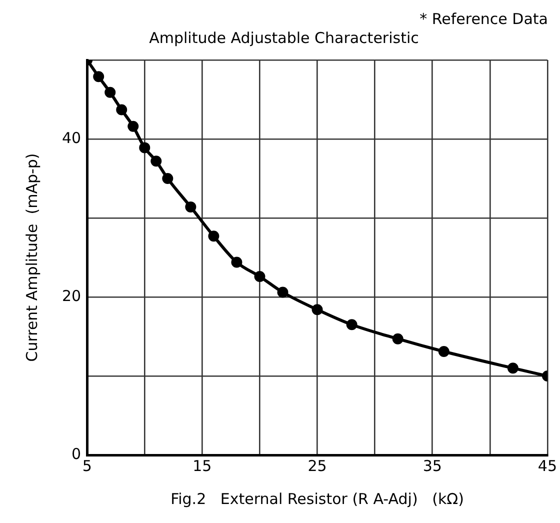  Describe the element at coordinates (31, 257) in the screenshot. I see `y-axis-title: Current Amplitude (mAp-p)` at that location.